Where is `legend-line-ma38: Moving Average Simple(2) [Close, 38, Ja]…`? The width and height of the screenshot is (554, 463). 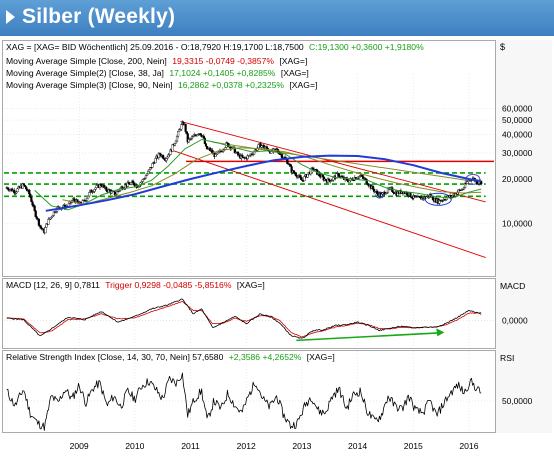 legend-line-ma38: Moving Average Simple(2) [Close, 38, Ja]… is located at coordinates (157, 73).